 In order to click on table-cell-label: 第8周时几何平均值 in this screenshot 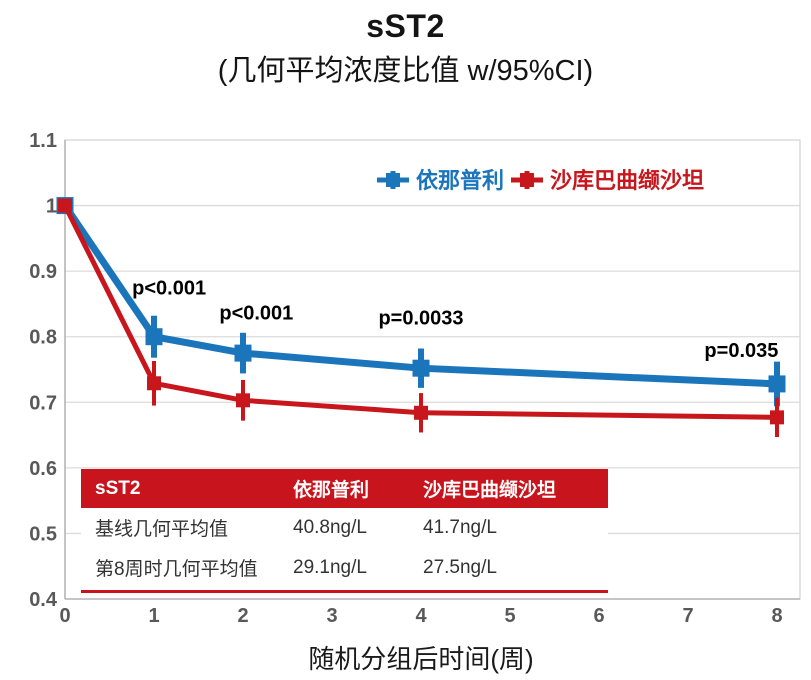, I will do `click(176, 569)`.